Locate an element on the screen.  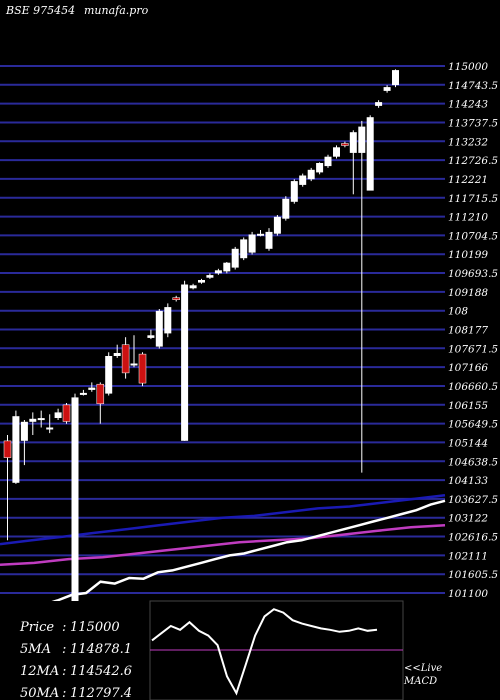
y-tick-label: 106155 is located at coordinates (468, 406).